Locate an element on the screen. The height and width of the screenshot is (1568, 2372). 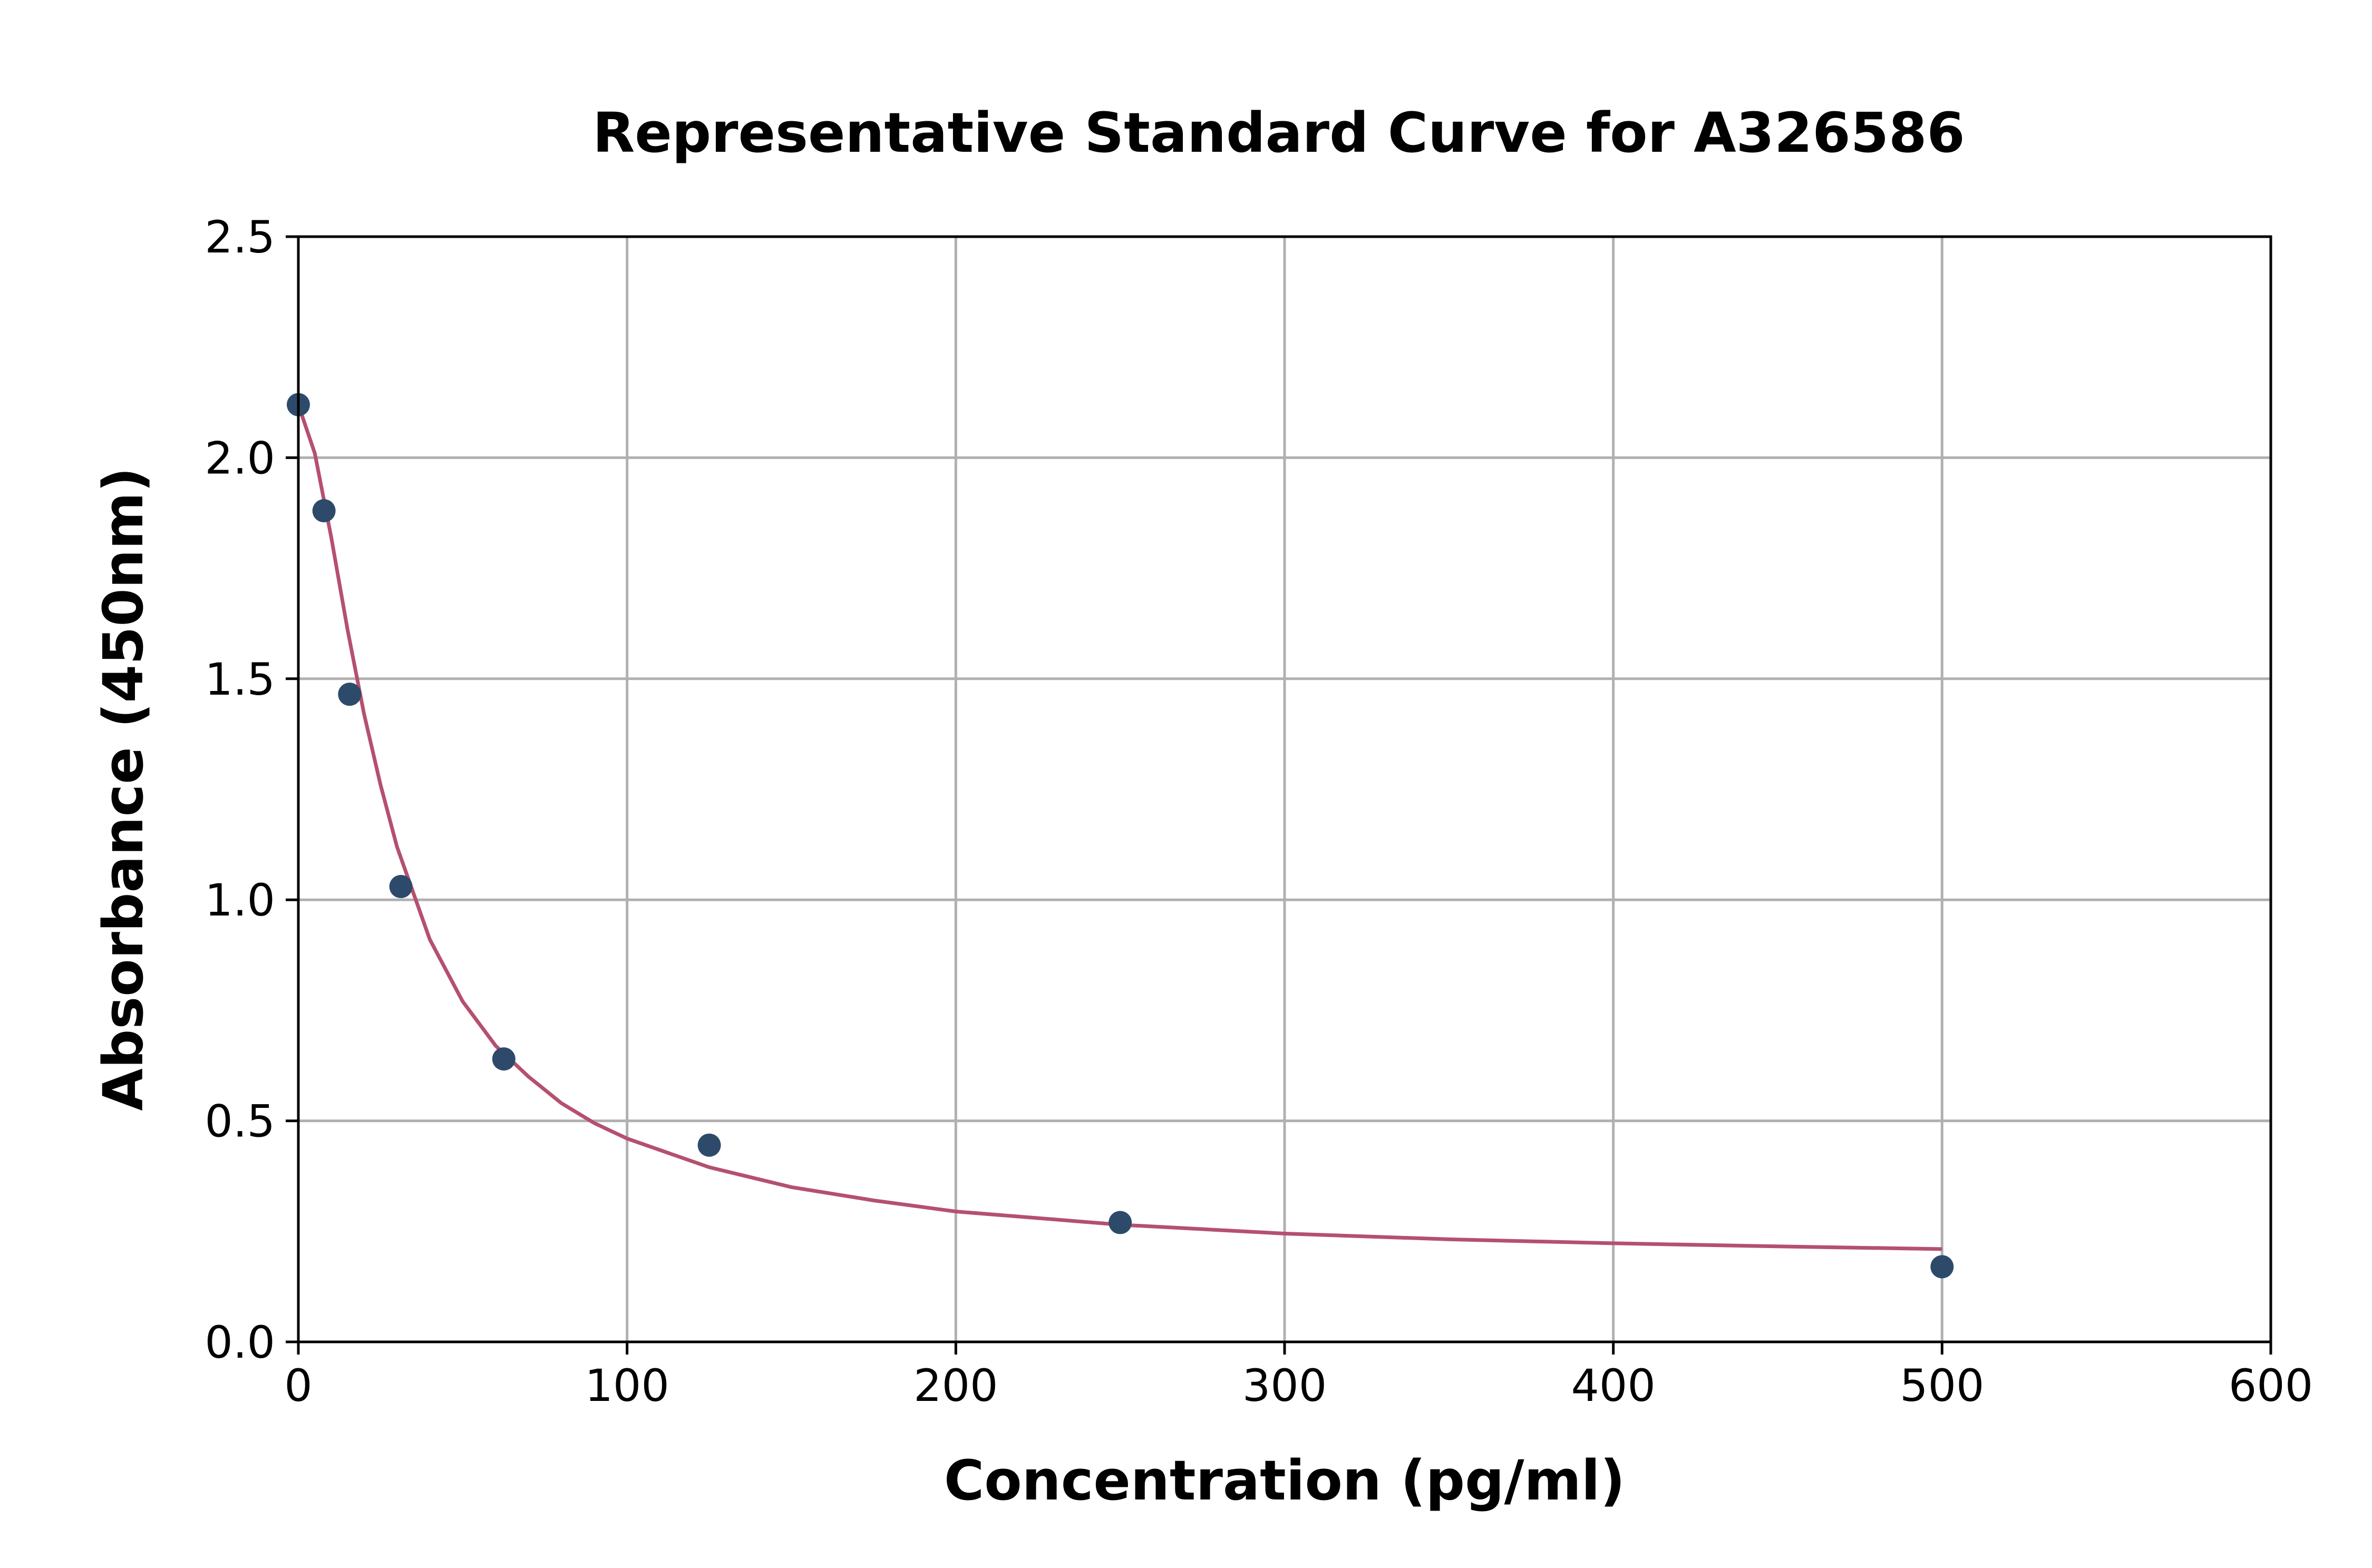
y-axis-title: Absorbance (450nm) is located at coordinates (123, 789).